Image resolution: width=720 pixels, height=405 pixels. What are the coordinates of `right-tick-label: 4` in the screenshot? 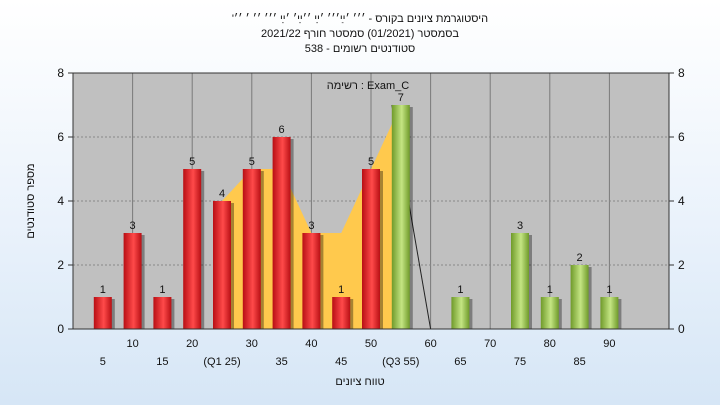 It's located at (681, 201).